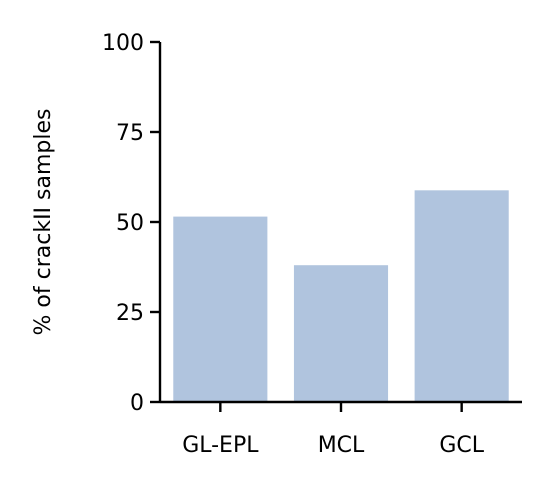  I want to click on y-tick-label: 25, so click(130, 313).